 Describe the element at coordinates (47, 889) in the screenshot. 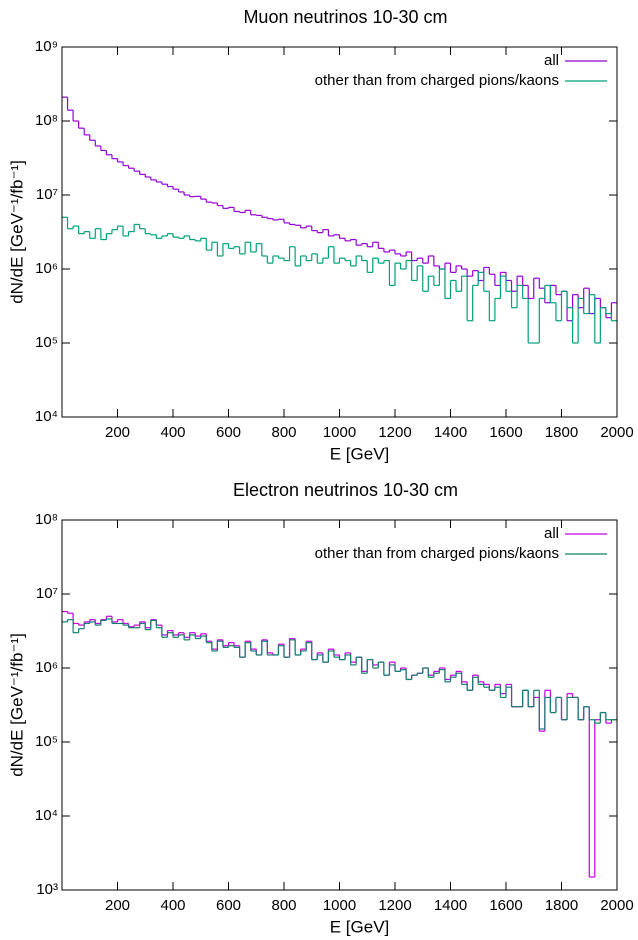

I see `y-tick-label: 10³` at that location.